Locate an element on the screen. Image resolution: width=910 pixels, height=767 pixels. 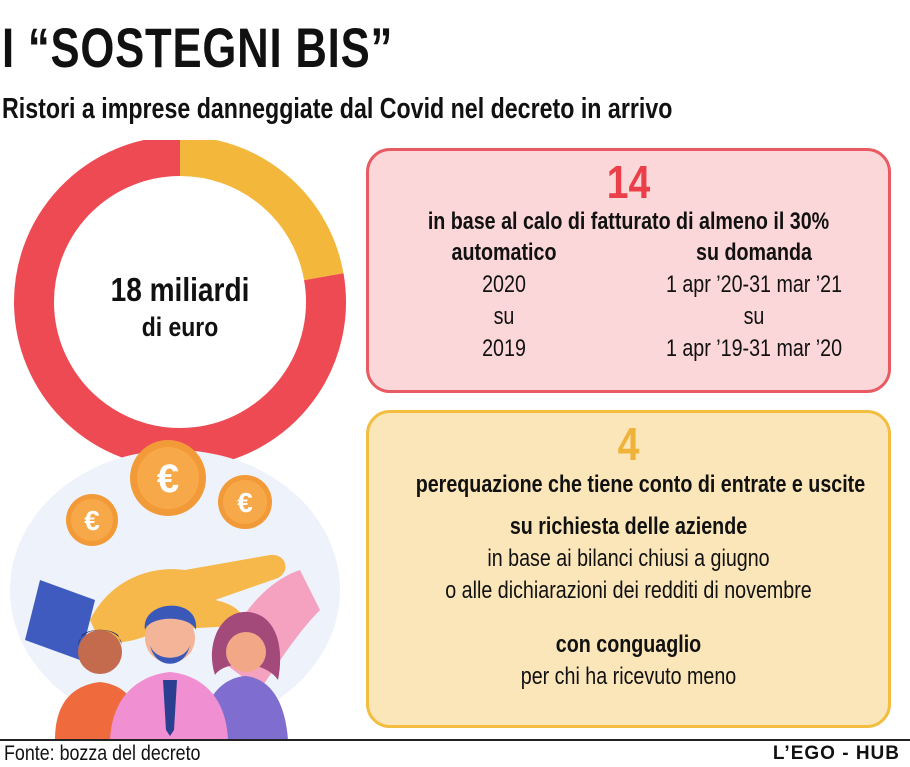
credit-logo: L’EGO - HUB is located at coordinates (836, 753).